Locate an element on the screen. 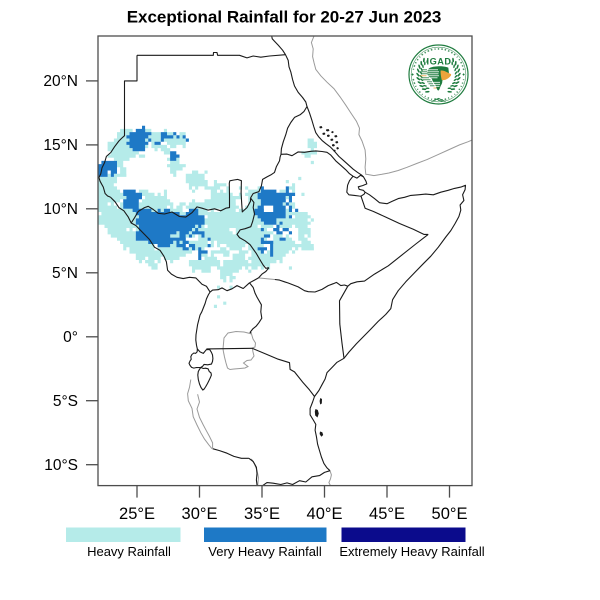 The image size is (600, 600). svg-text: Very Heavy Rainfall is located at coordinates (265, 551).